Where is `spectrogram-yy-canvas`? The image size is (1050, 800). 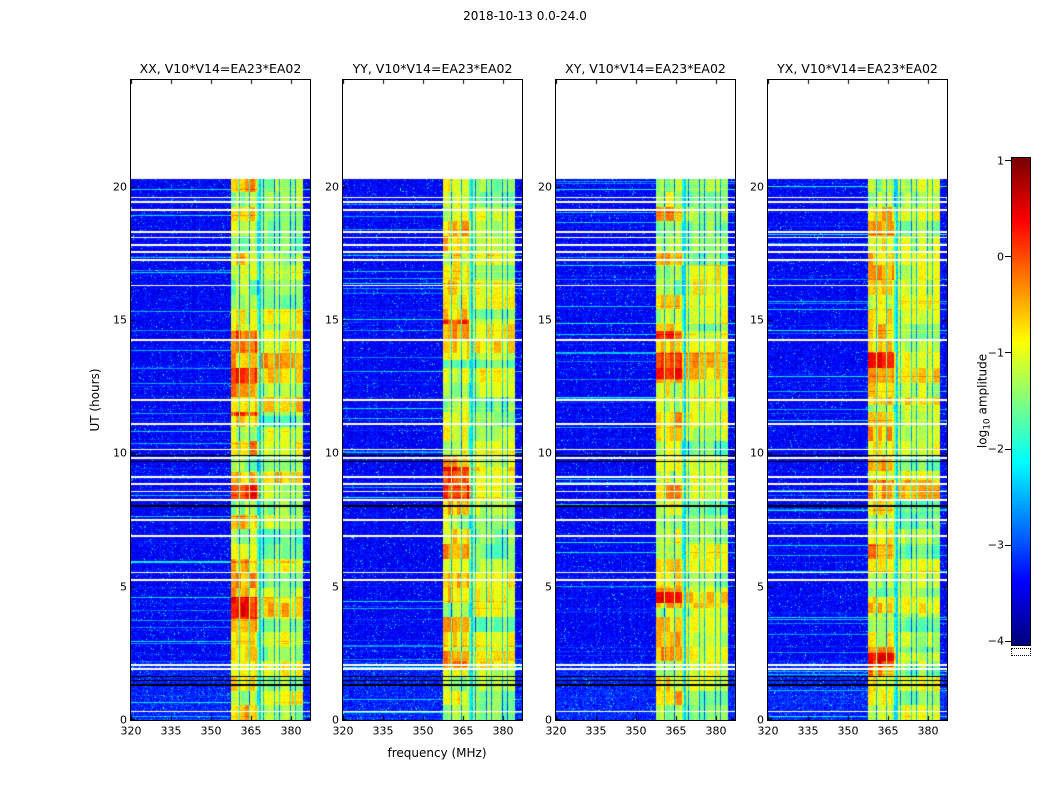 spectrogram-yy-canvas is located at coordinates (432, 400).